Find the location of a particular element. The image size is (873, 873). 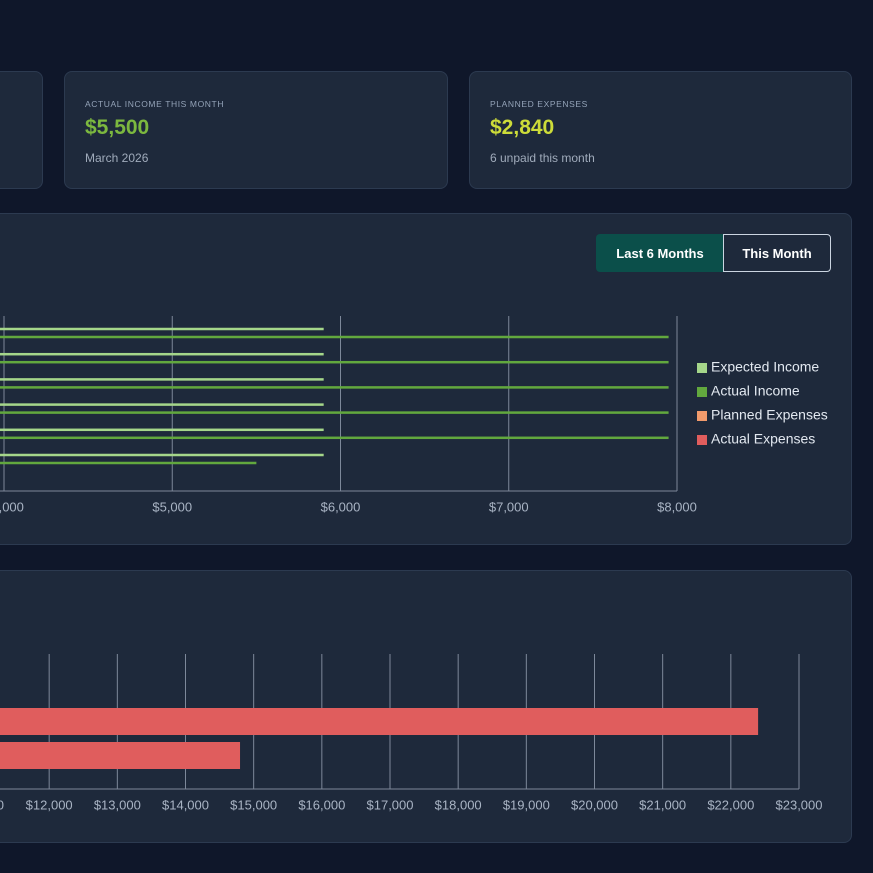

card-value: $5,500 is located at coordinates (117, 127).